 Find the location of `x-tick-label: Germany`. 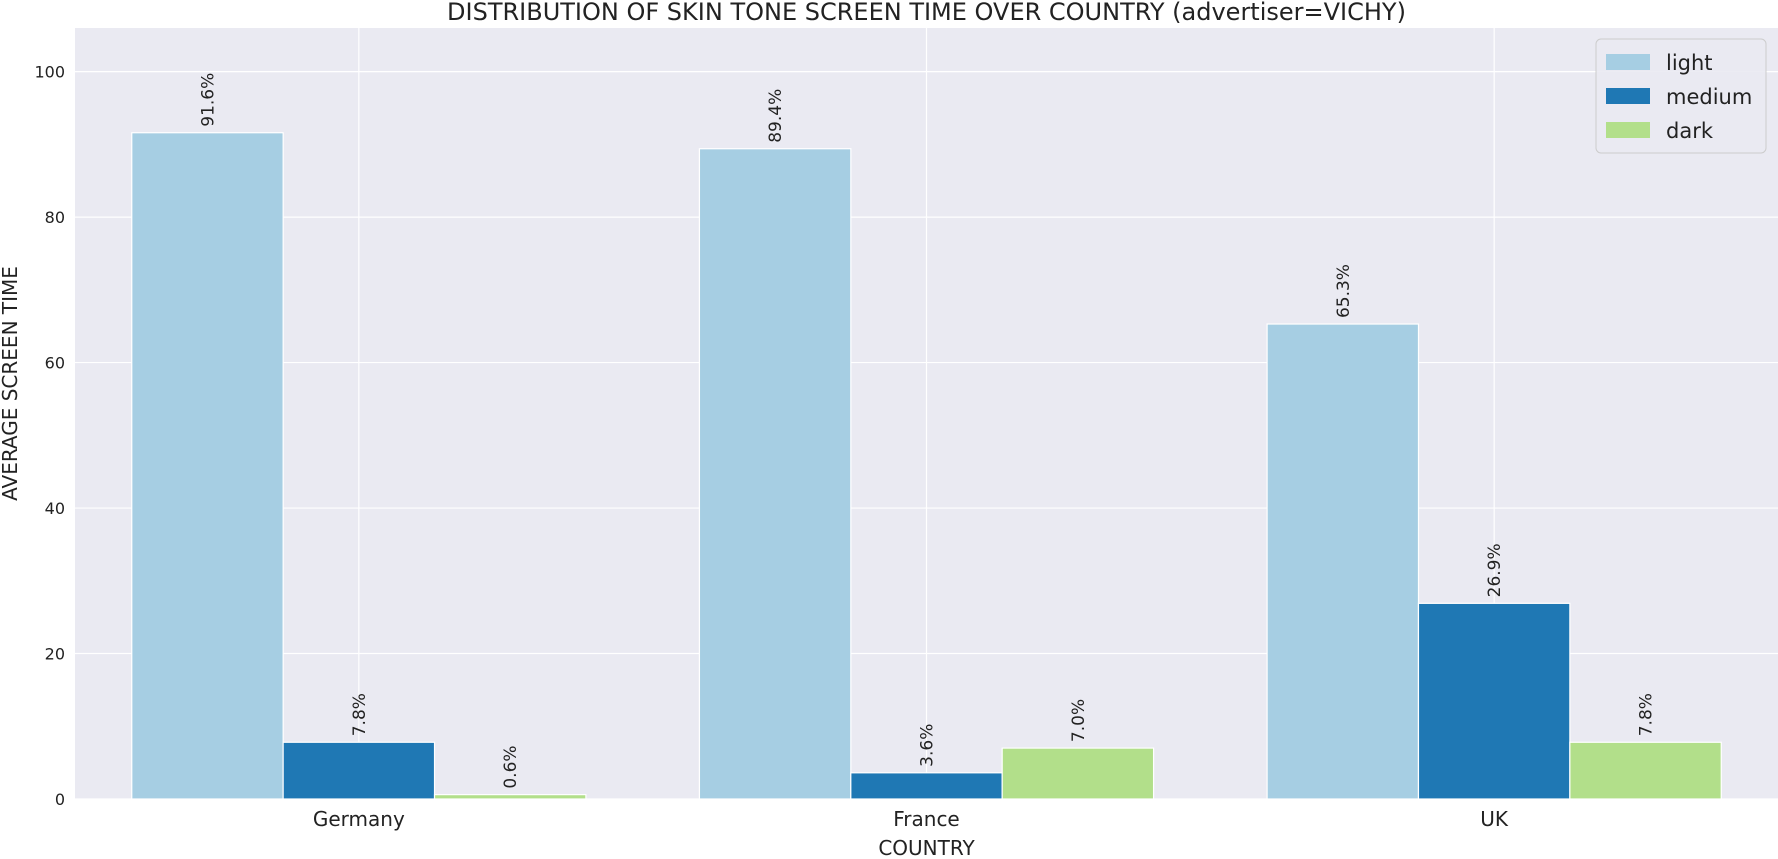

x-tick-label: Germany is located at coordinates (359, 819).